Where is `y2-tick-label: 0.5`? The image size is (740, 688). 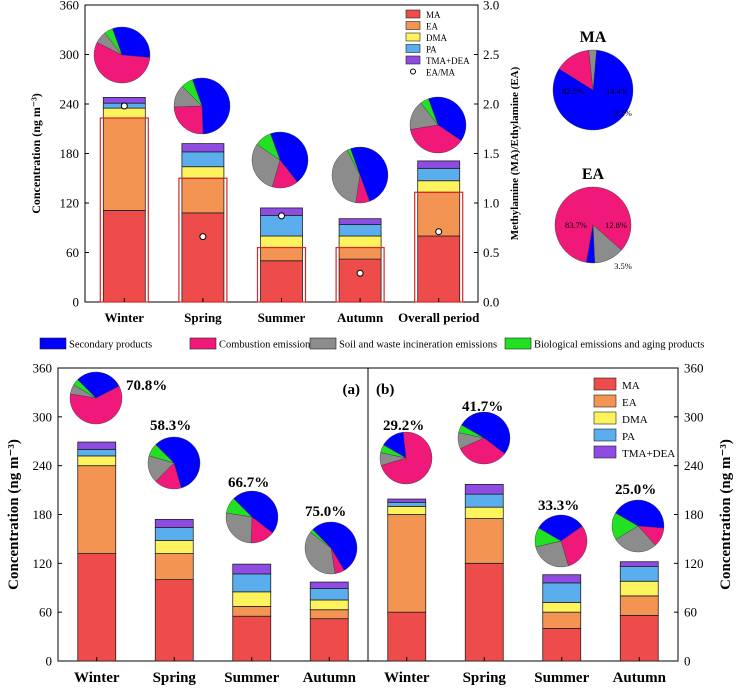 y2-tick-label: 0.5 is located at coordinates (491, 252).